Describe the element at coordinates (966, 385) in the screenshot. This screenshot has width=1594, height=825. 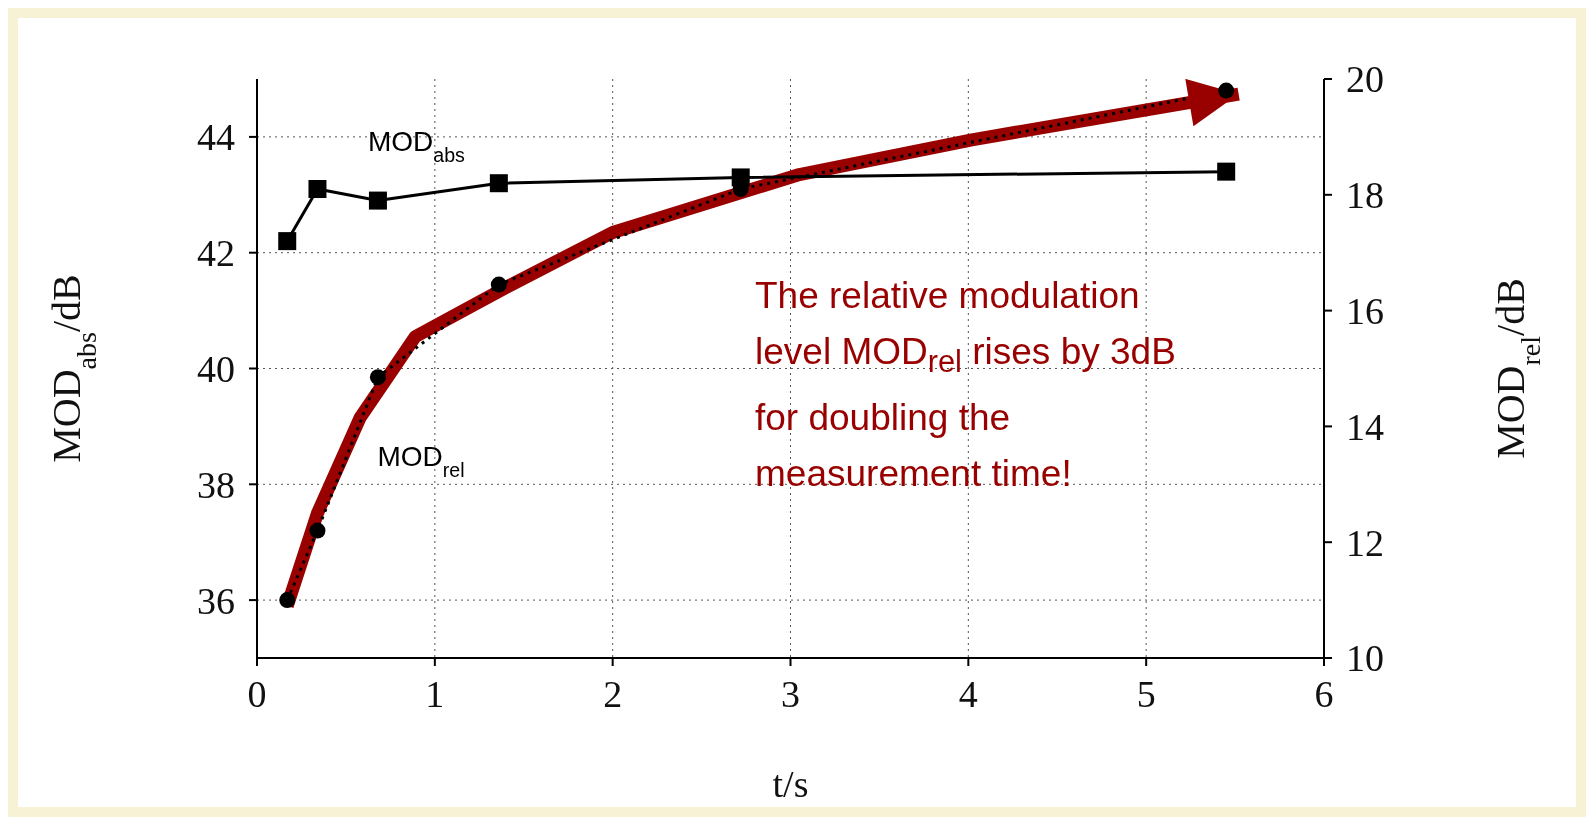
I see `annotation: The relative modulation level MOD$_{rel}$ rises by 3dB for doubling the measurement time!` at that location.